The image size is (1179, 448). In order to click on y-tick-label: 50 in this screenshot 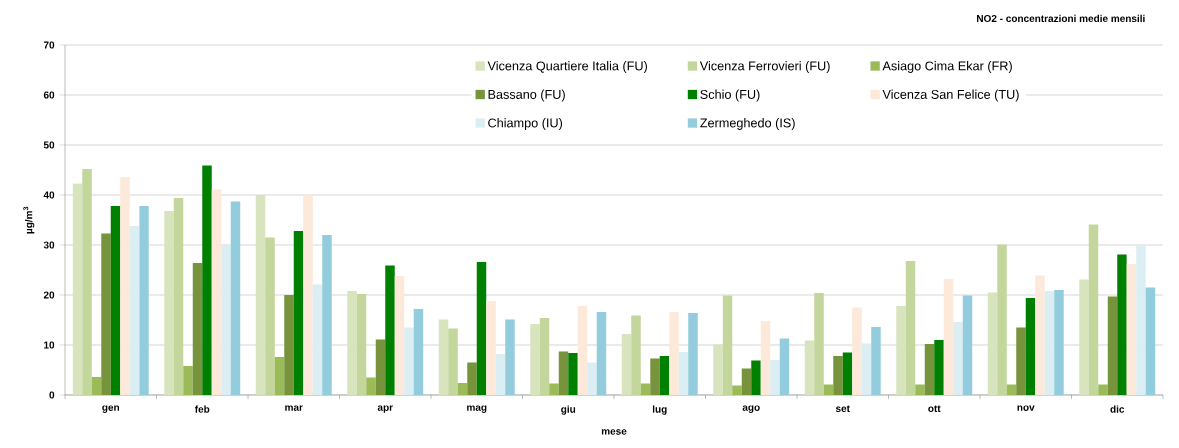, I will do `click(49, 145)`.